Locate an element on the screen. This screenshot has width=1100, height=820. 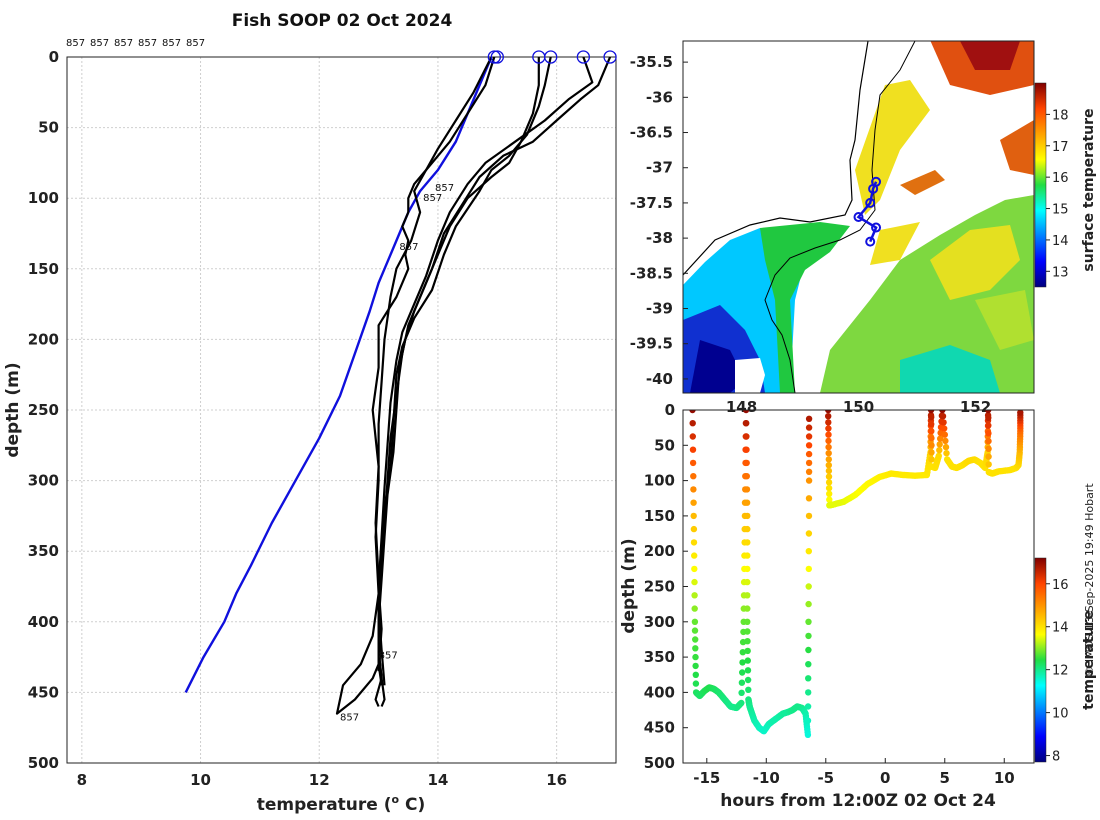
land-island-patch is located at coordinates (750, 375).